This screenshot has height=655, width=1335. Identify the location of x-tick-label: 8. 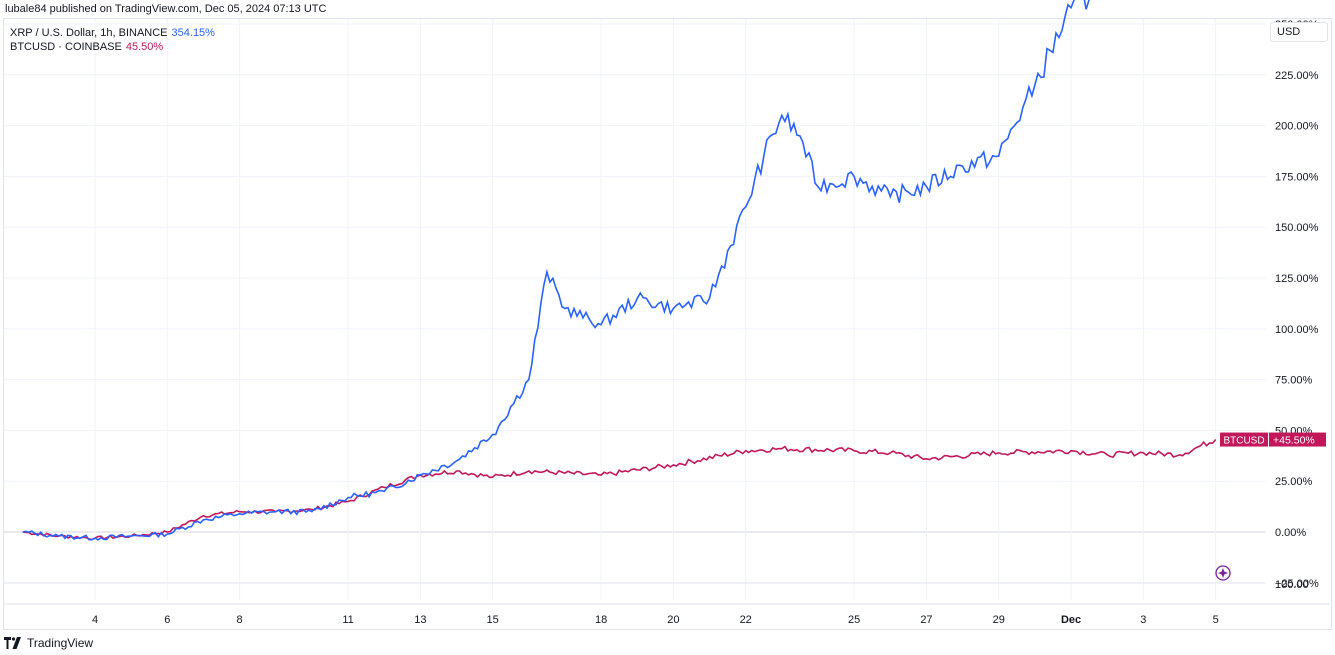
(240, 620).